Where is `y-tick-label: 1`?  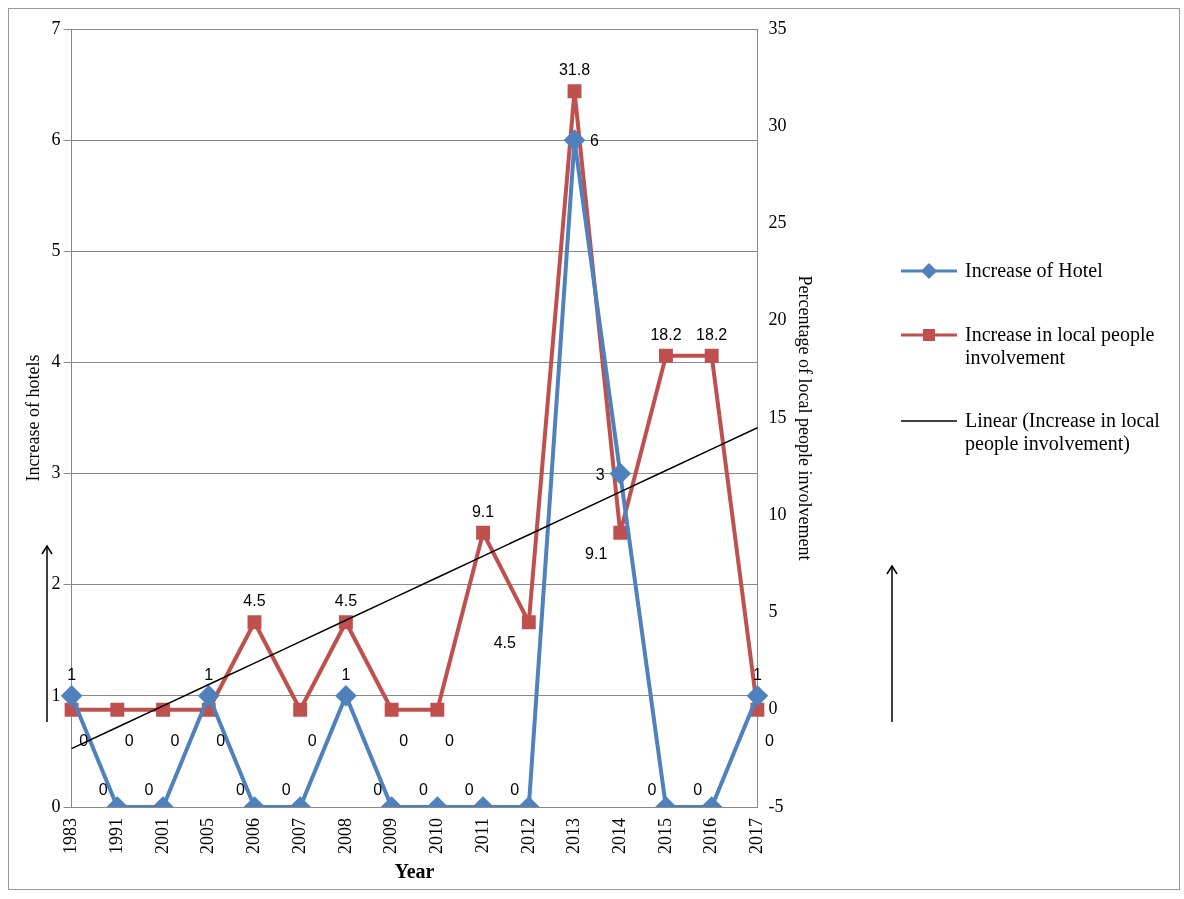
y-tick-label: 1 is located at coordinates (56, 694).